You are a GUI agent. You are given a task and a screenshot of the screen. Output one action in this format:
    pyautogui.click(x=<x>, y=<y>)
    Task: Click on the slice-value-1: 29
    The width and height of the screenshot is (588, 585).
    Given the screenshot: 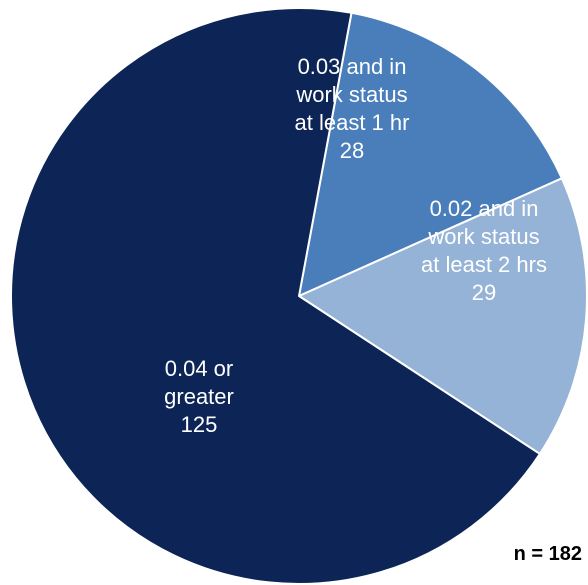 What is the action you would take?
    pyautogui.click(x=484, y=292)
    